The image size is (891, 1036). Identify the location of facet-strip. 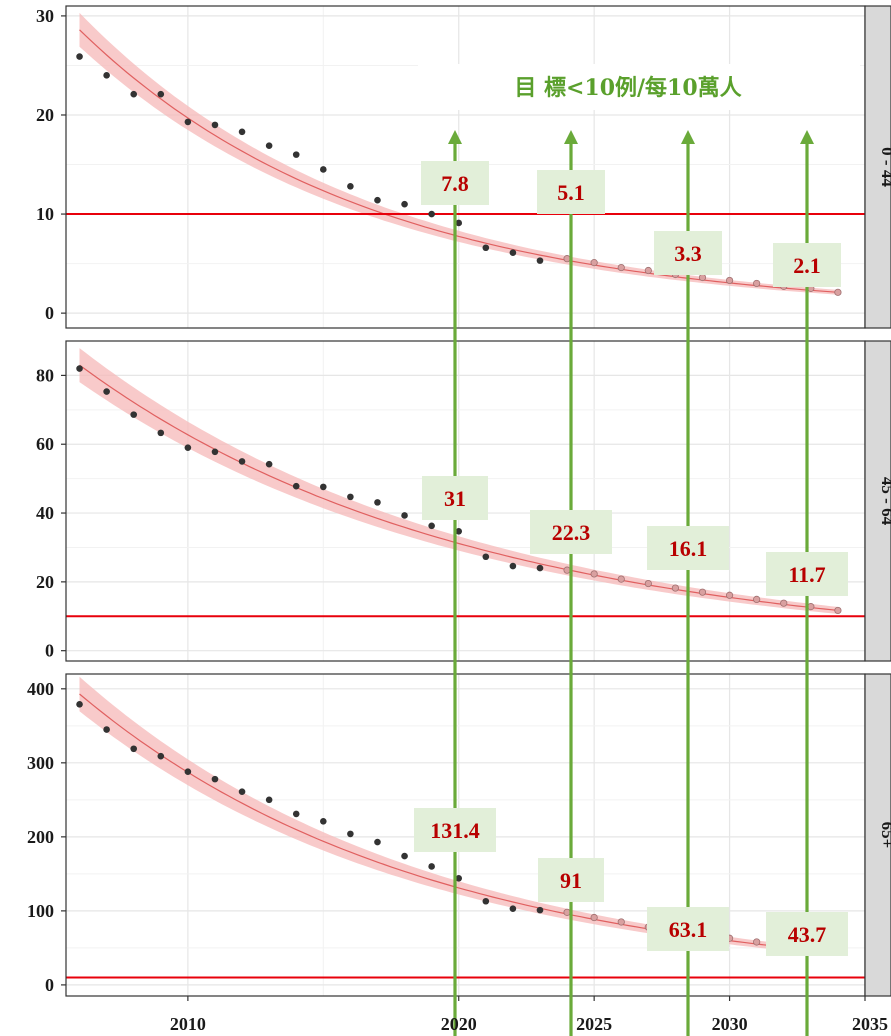
(877, 167).